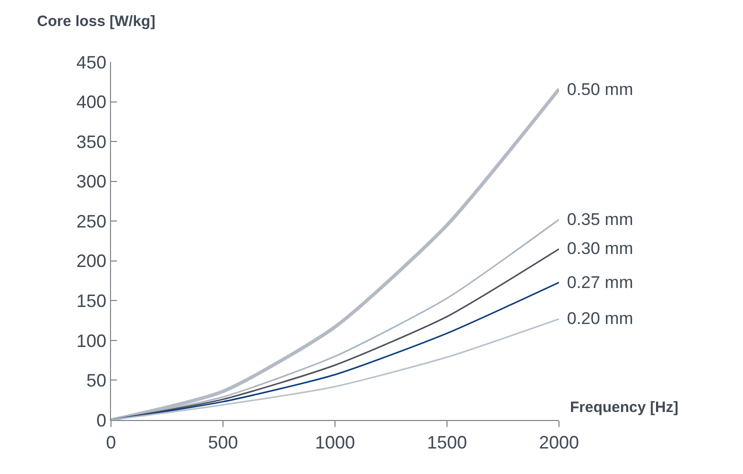 The height and width of the screenshot is (474, 743). I want to click on x-tick-label: 1500, so click(447, 442).